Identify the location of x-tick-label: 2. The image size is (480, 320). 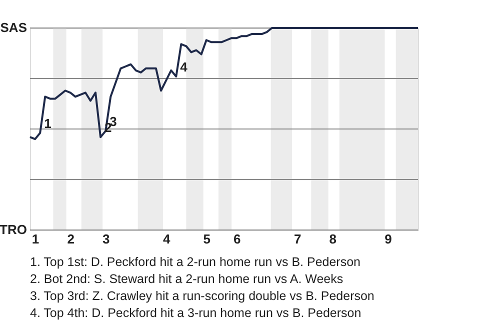
(70, 239).